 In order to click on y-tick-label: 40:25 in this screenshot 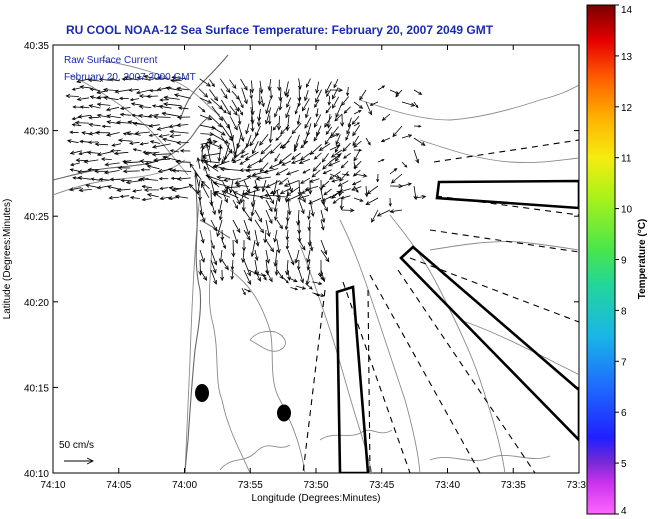, I will do `click(36, 217)`.